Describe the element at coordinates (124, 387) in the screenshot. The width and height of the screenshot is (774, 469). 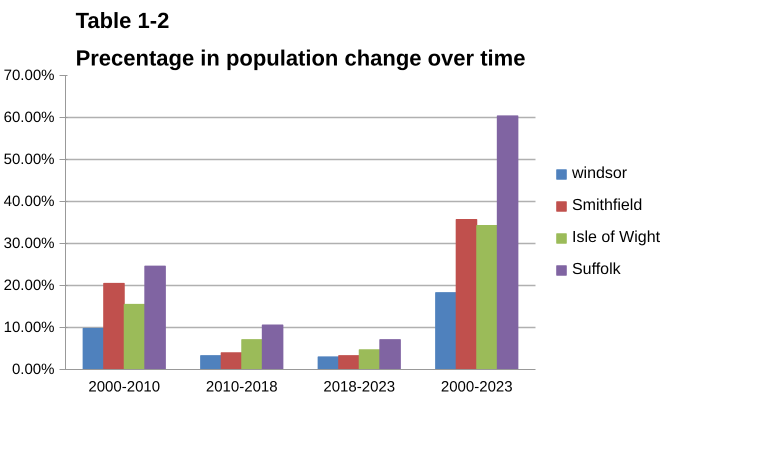
I see `x-tick-label: 2000-2010` at that location.